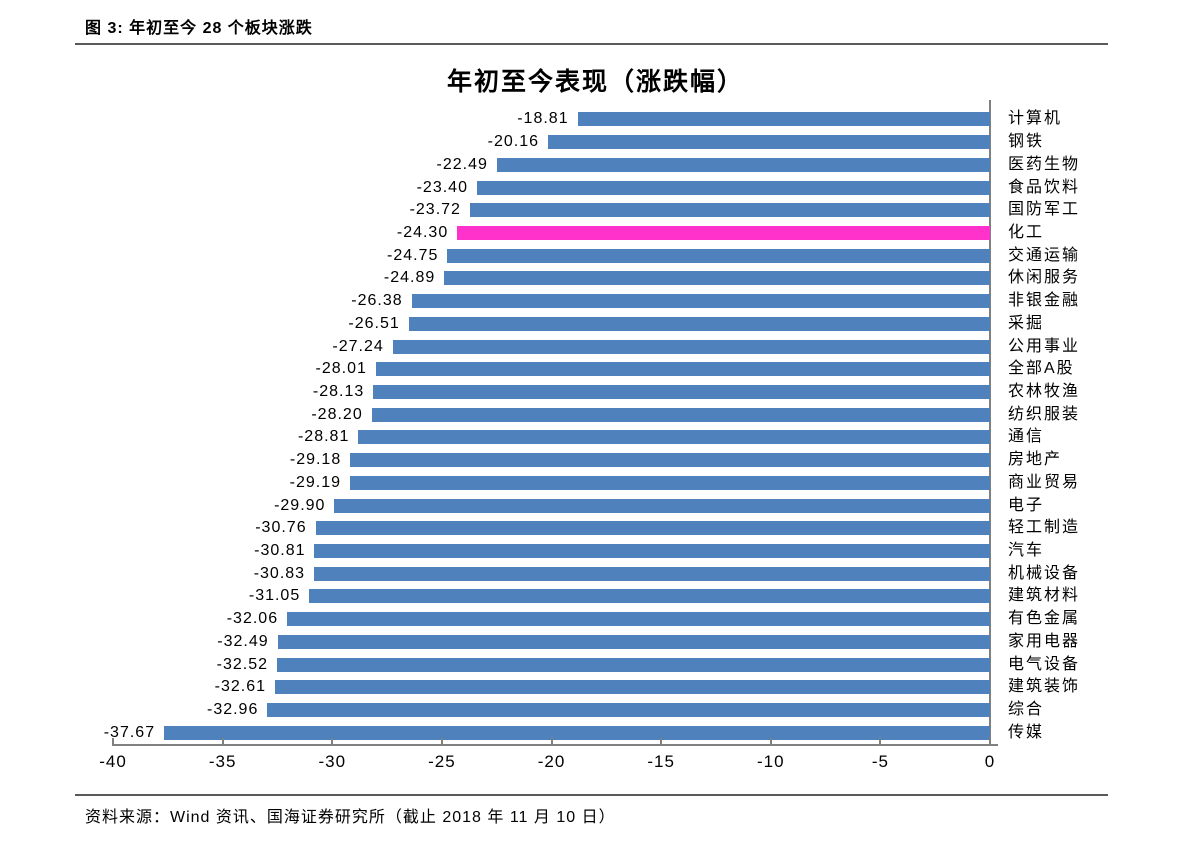 This screenshot has height=842, width=1191. Describe the element at coordinates (551, 761) in the screenshot. I see `x-axis-tick-label: -20` at that location.